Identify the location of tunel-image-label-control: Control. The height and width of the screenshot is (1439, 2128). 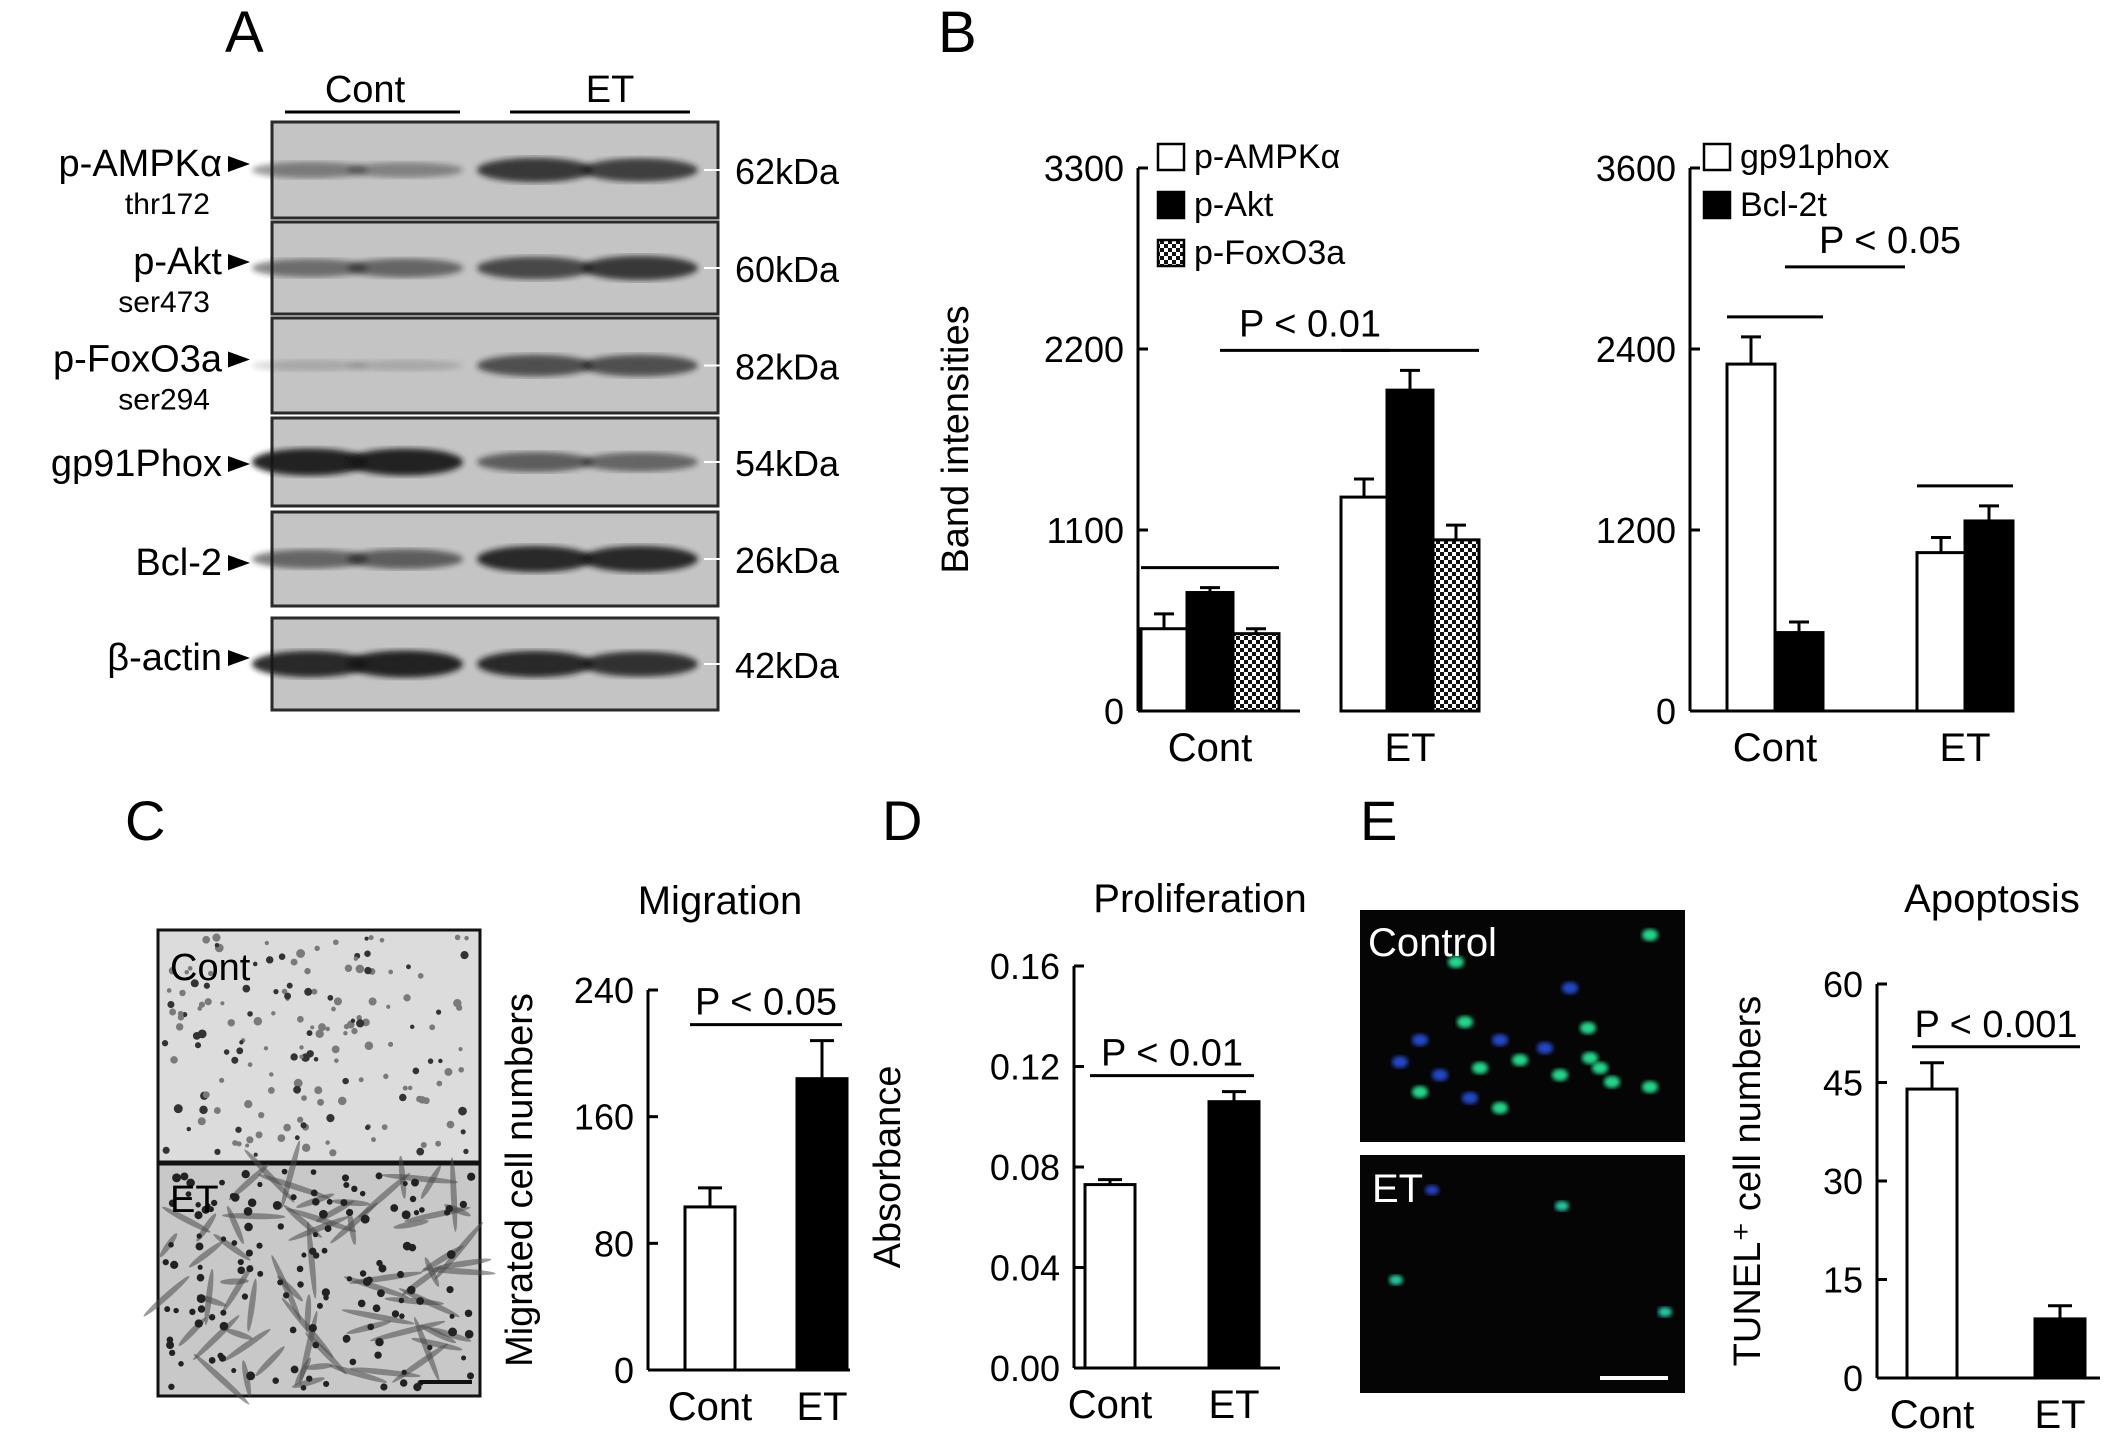
(1432, 943).